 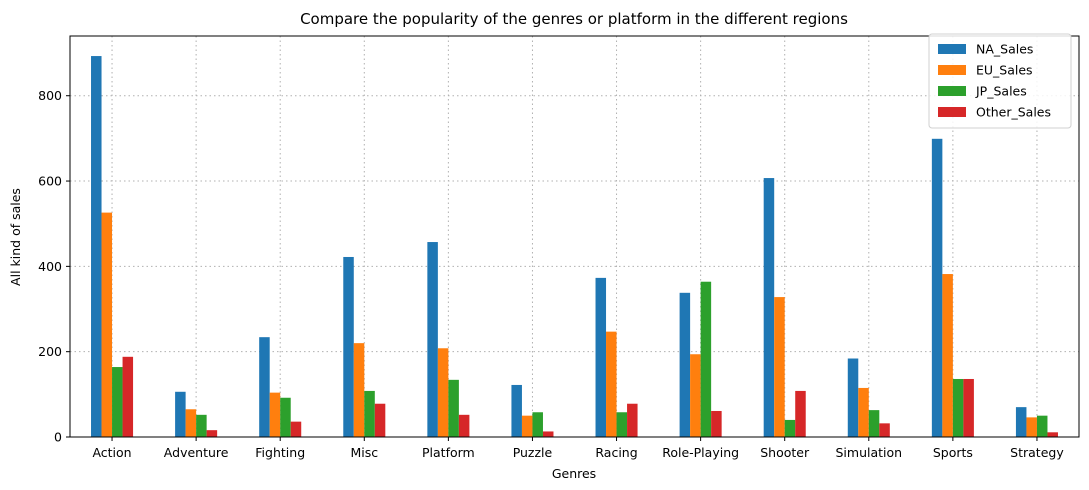 I want to click on bar-NA_Sales-Platform, so click(x=432, y=339).